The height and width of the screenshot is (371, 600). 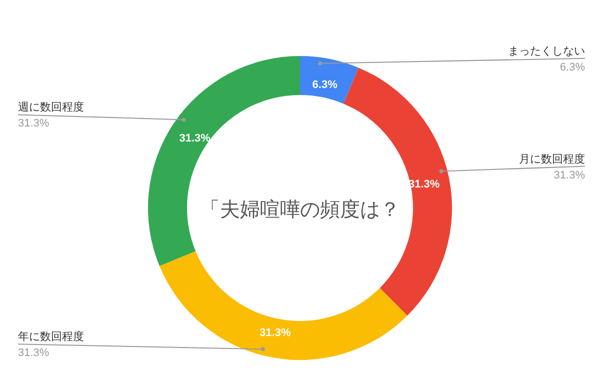 What do you see at coordinates (573, 67) in the screenshot?
I see `text: 6.3%` at bounding box center [573, 67].